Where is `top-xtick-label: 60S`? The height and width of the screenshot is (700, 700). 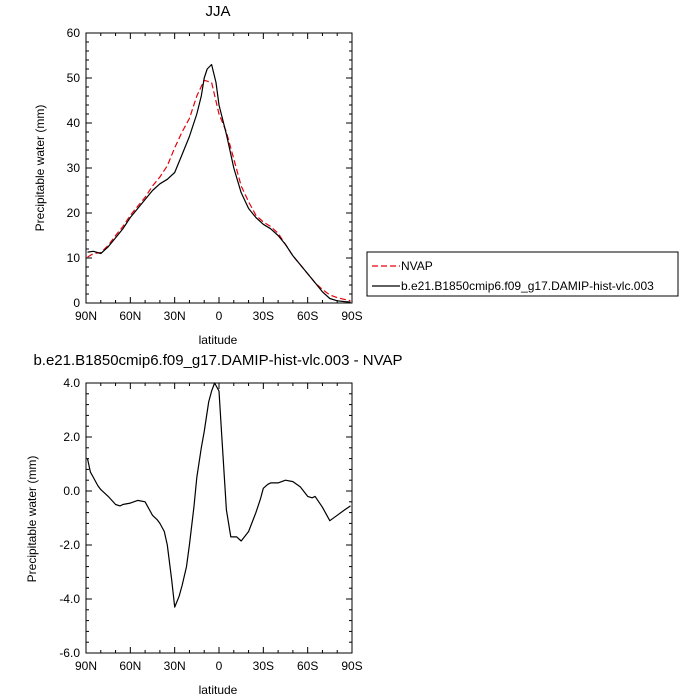
top-xtick-label: 60S is located at coordinates (307, 316).